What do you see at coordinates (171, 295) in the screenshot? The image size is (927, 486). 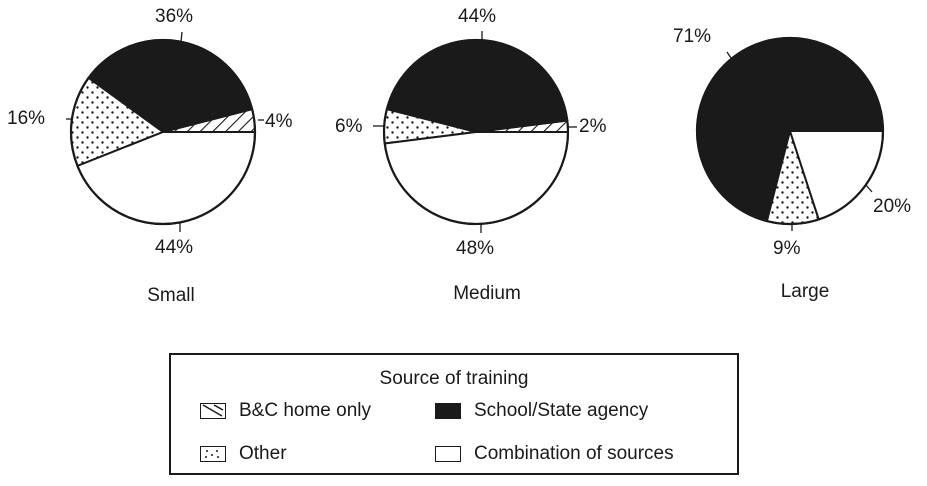 I see `pie-caption-small: Small` at bounding box center [171, 295].